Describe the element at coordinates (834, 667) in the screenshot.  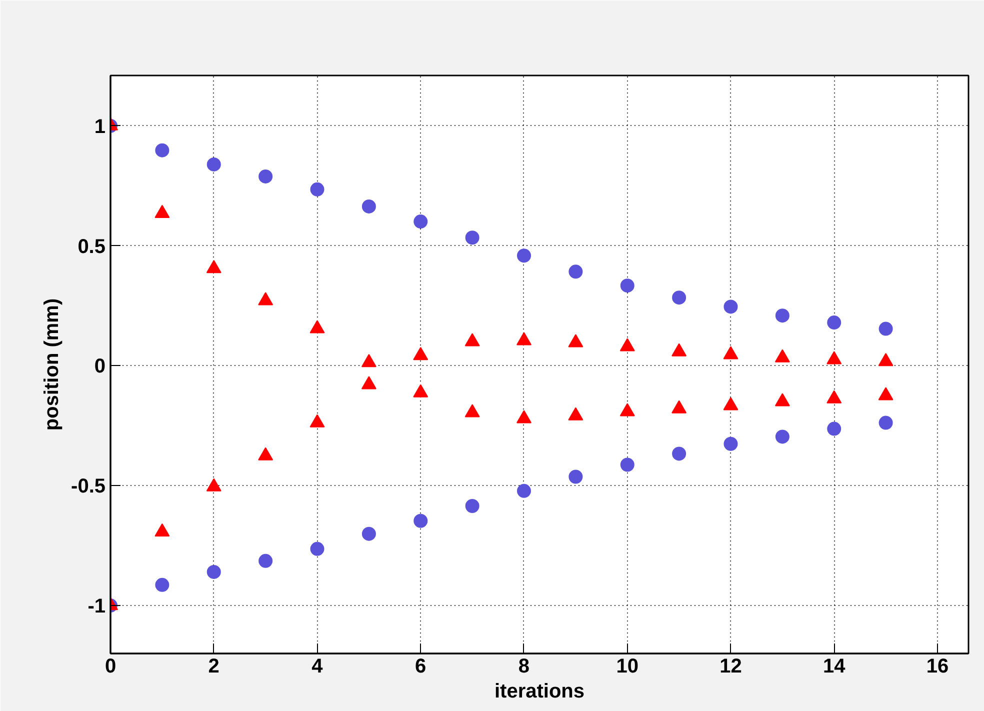
I see `x-tick-label: 14` at that location.